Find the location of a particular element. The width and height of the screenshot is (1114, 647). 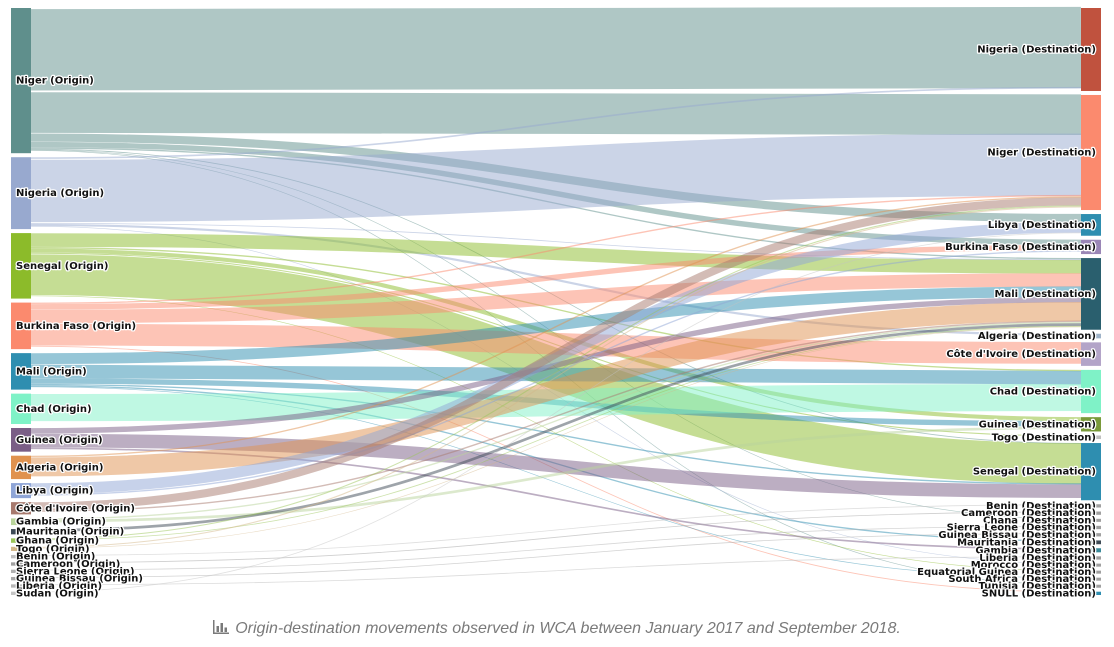

sankey-node-label: Côte d'Ivoire (Destination) is located at coordinates (1021, 354).